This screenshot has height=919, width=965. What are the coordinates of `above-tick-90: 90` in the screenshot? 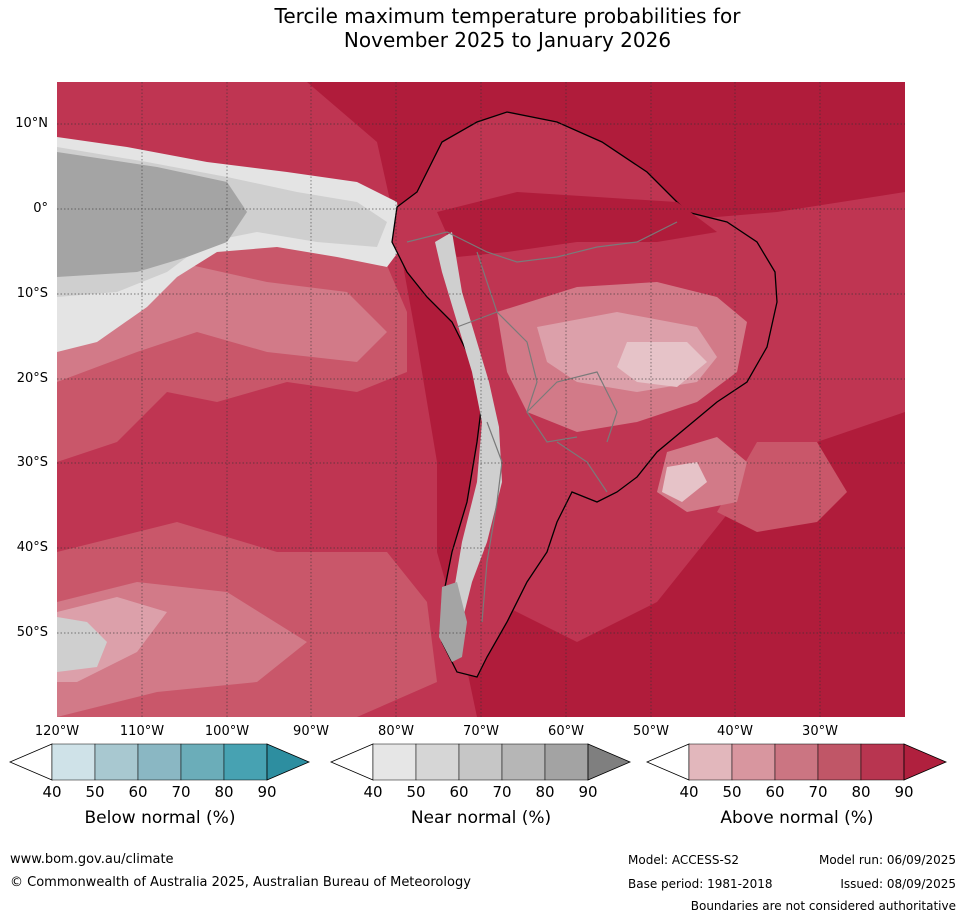 It's located at (904, 792).